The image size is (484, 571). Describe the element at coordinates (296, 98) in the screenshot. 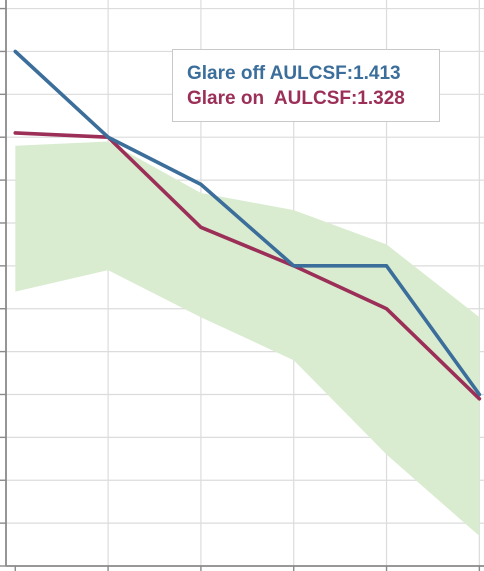

I see `legend-entry-glare-on: Glare on AULCSF:1.328` at that location.